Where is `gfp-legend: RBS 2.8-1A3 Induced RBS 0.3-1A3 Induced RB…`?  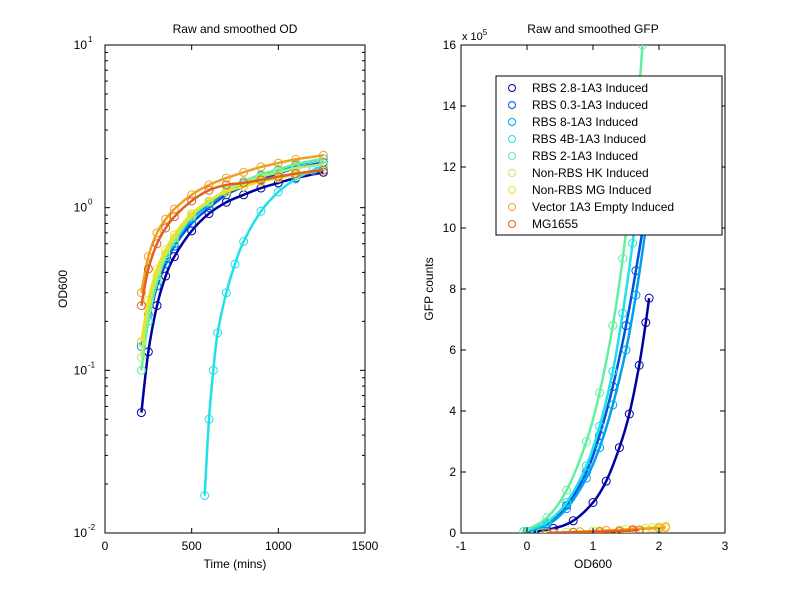
gfp-legend: RBS 2.8-1A3 Induced RBS 0.3-1A3 Induced RB… is located at coordinates (609, 155).